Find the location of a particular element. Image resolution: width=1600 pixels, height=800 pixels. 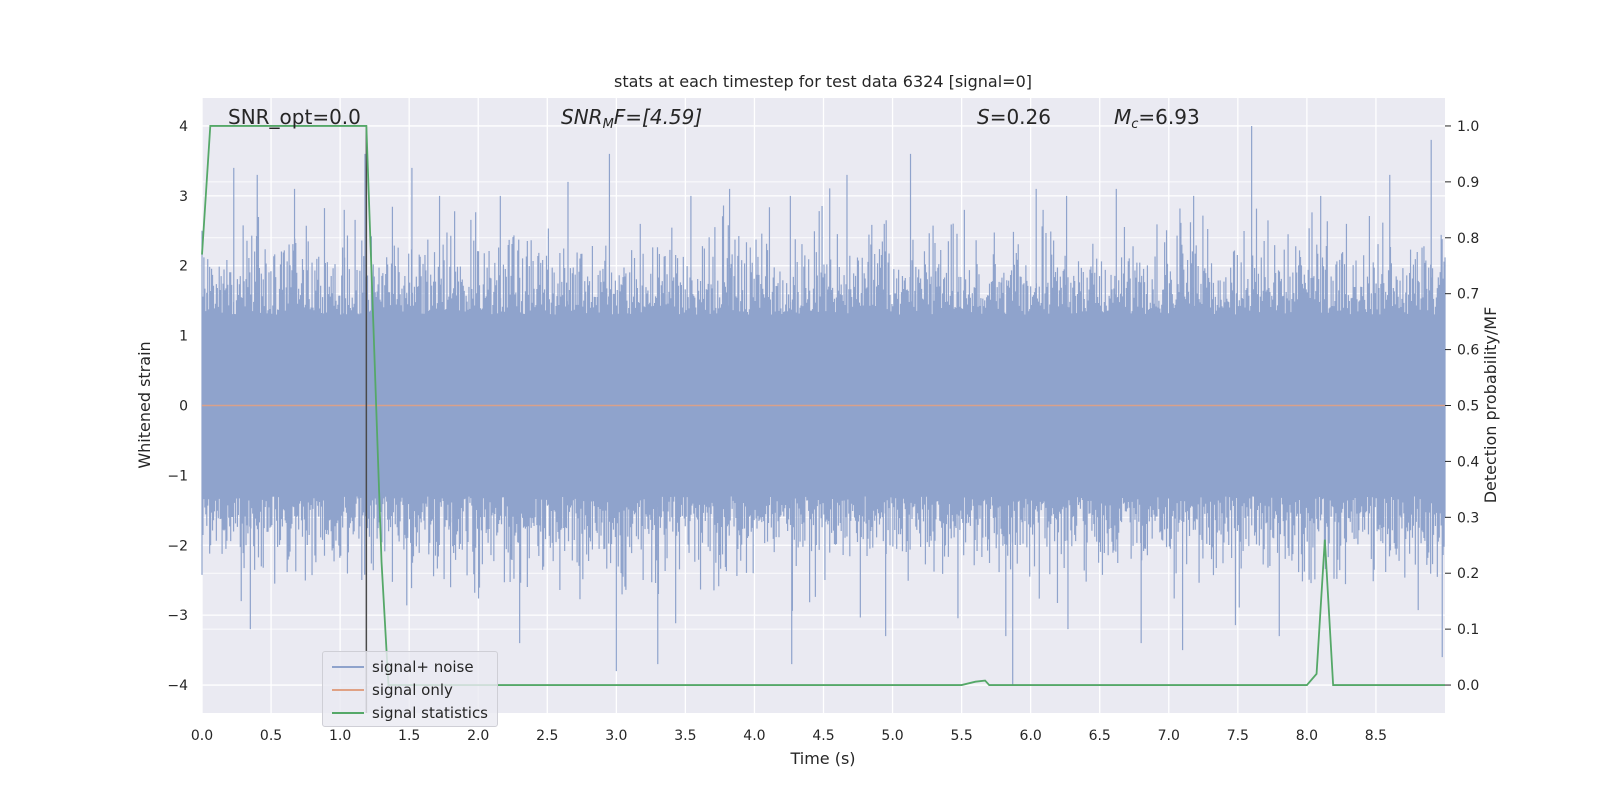

legend-item-signal-statistics: signal statistics is located at coordinates (410, 712).